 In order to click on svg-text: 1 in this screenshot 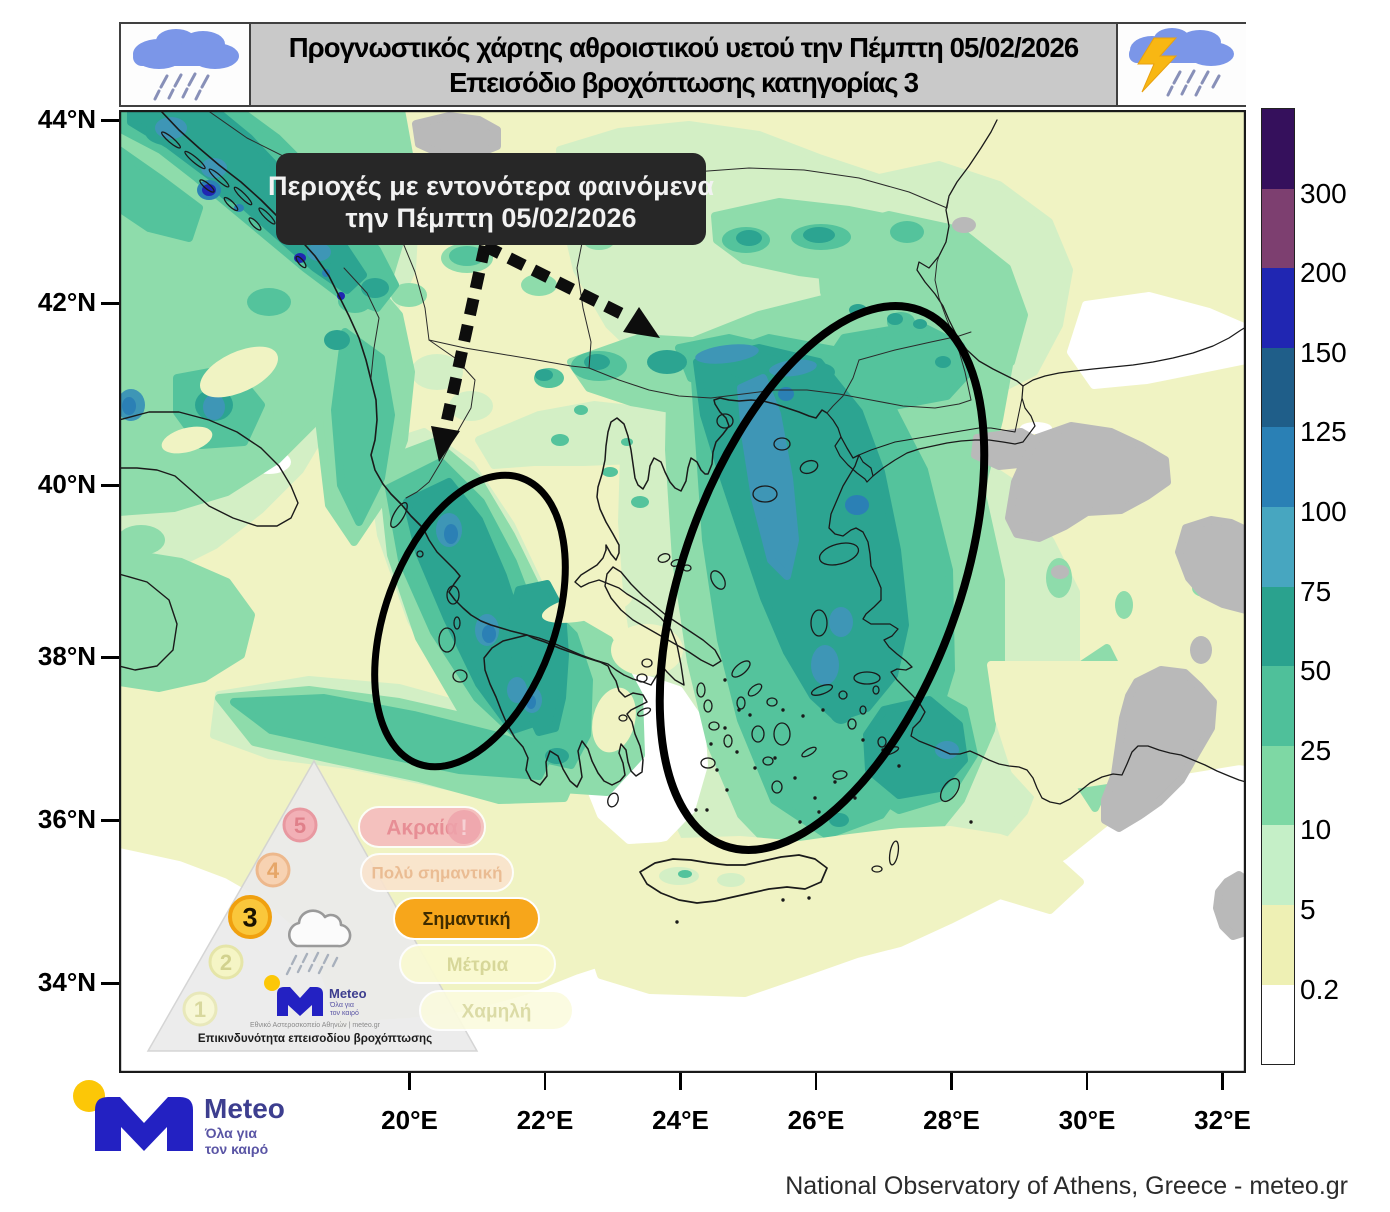, I will do `click(200, 1009)`.